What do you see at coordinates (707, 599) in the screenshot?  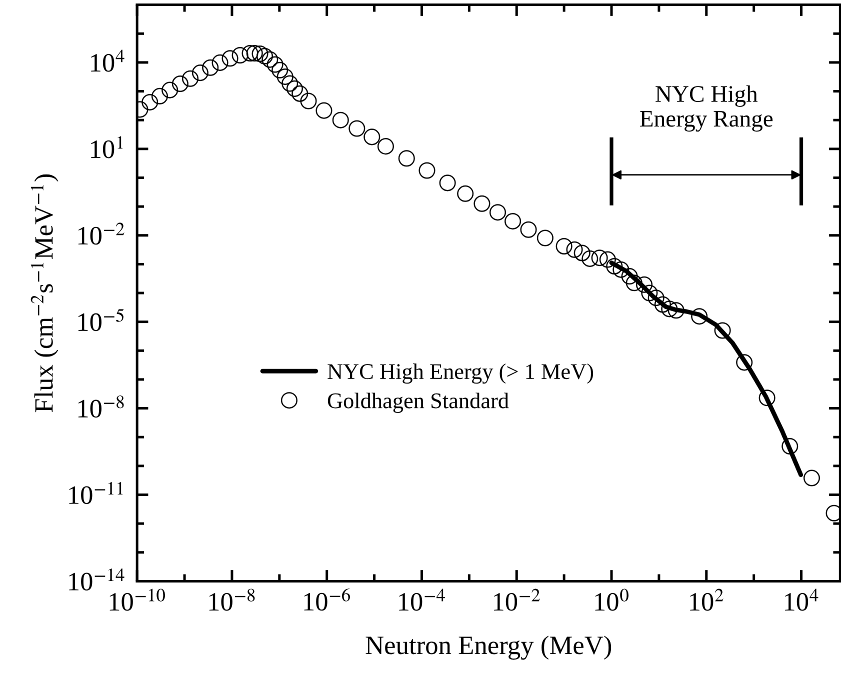 I see `x-tick-label: 10$^{2}$` at bounding box center [707, 599].